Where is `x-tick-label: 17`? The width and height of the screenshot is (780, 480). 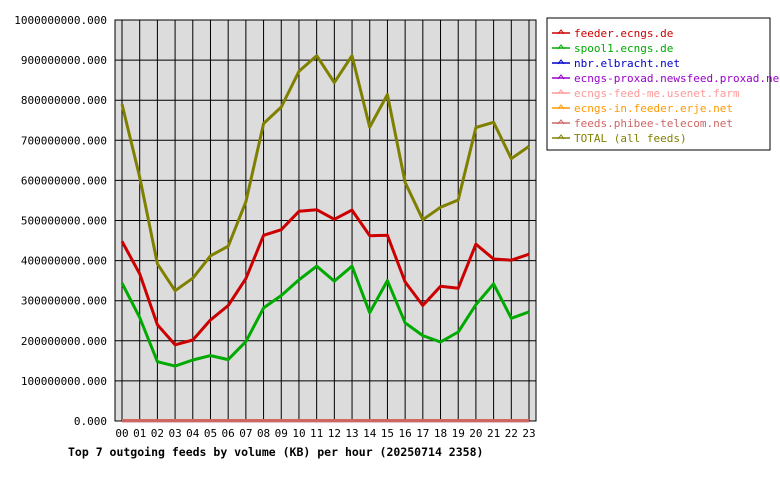 x-tick-label: 17 is located at coordinates (422, 433).